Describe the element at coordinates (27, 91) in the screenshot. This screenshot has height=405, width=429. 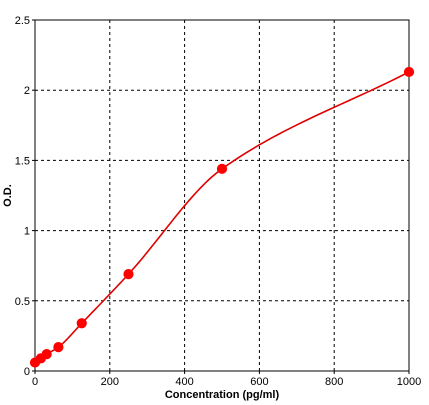
I see `y-tick-label: 2` at that location.